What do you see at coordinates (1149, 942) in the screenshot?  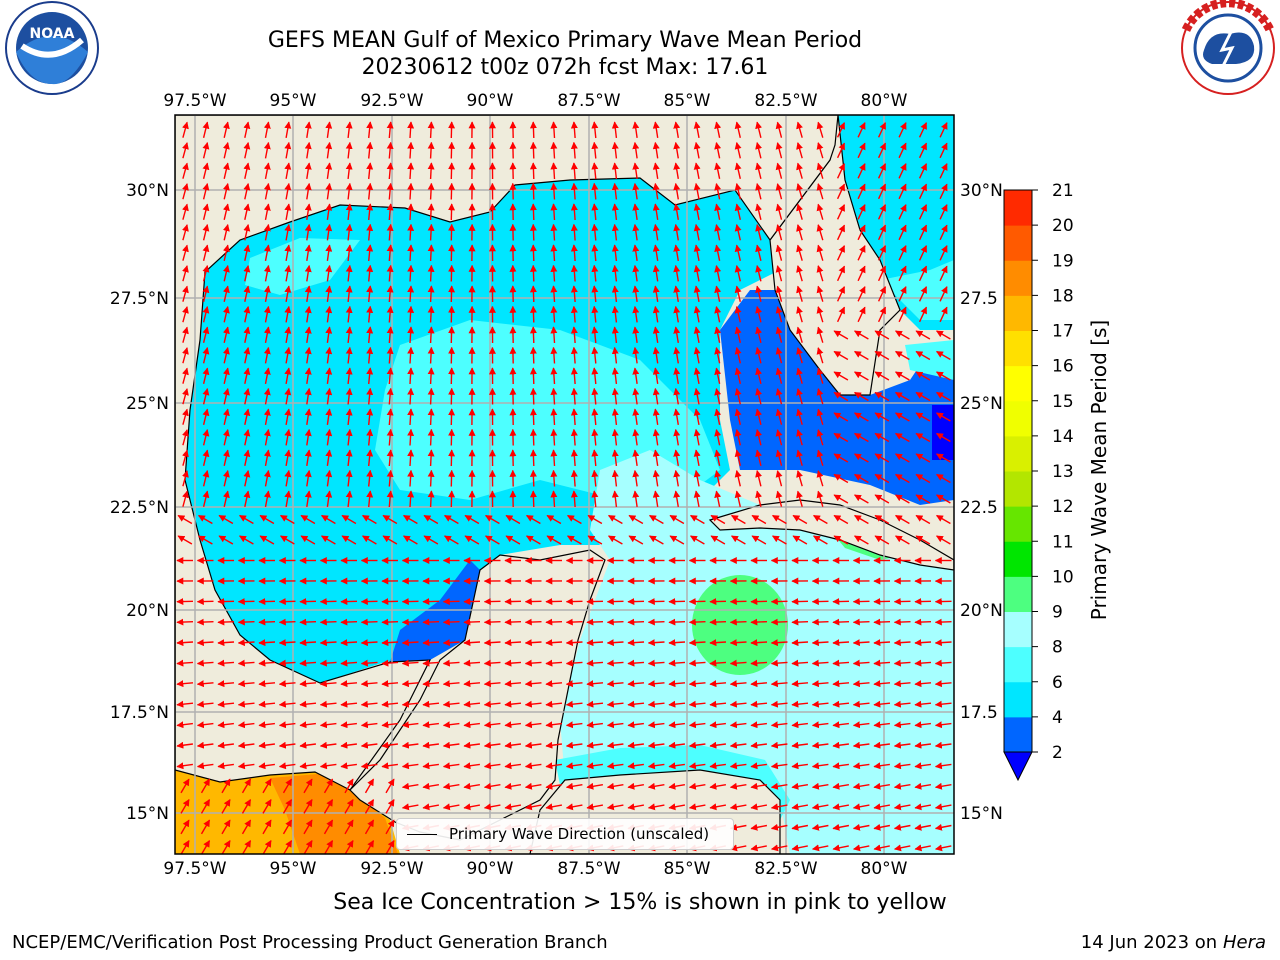 I see `footer-date-text: 14 Jun 2023 on` at bounding box center [1149, 942].